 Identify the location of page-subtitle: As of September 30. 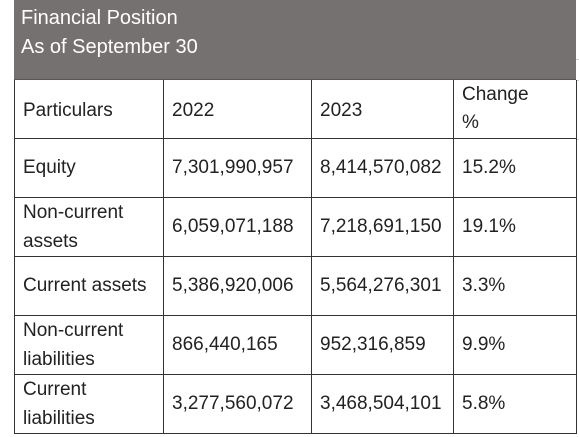
(109, 47).